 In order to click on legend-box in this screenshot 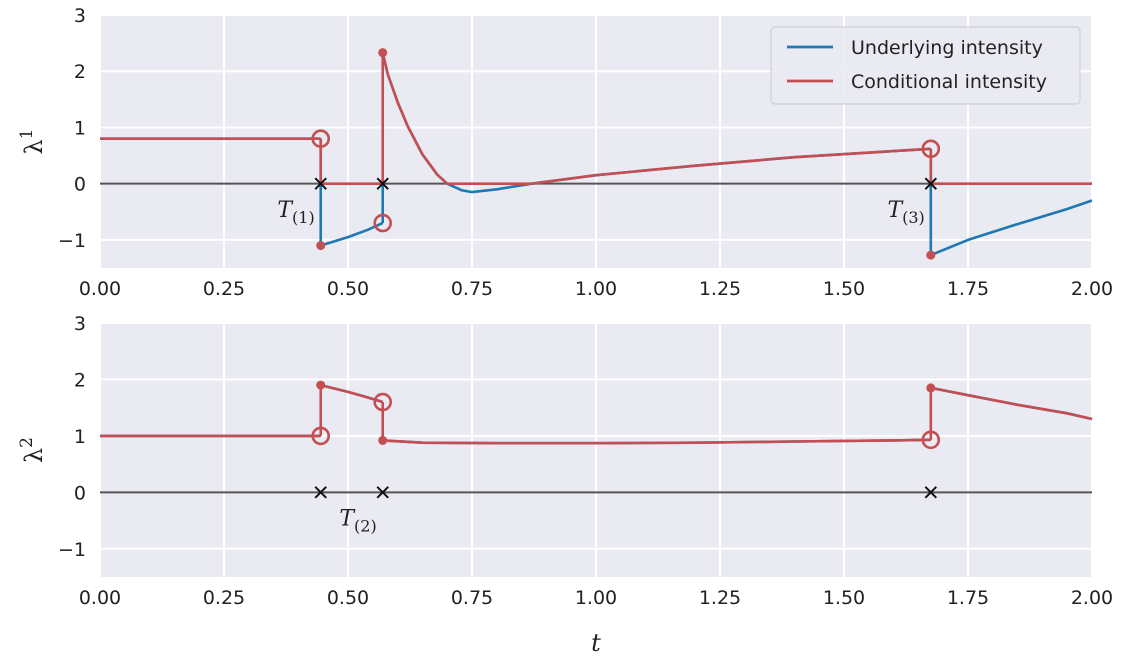, I will do `click(925, 65)`.